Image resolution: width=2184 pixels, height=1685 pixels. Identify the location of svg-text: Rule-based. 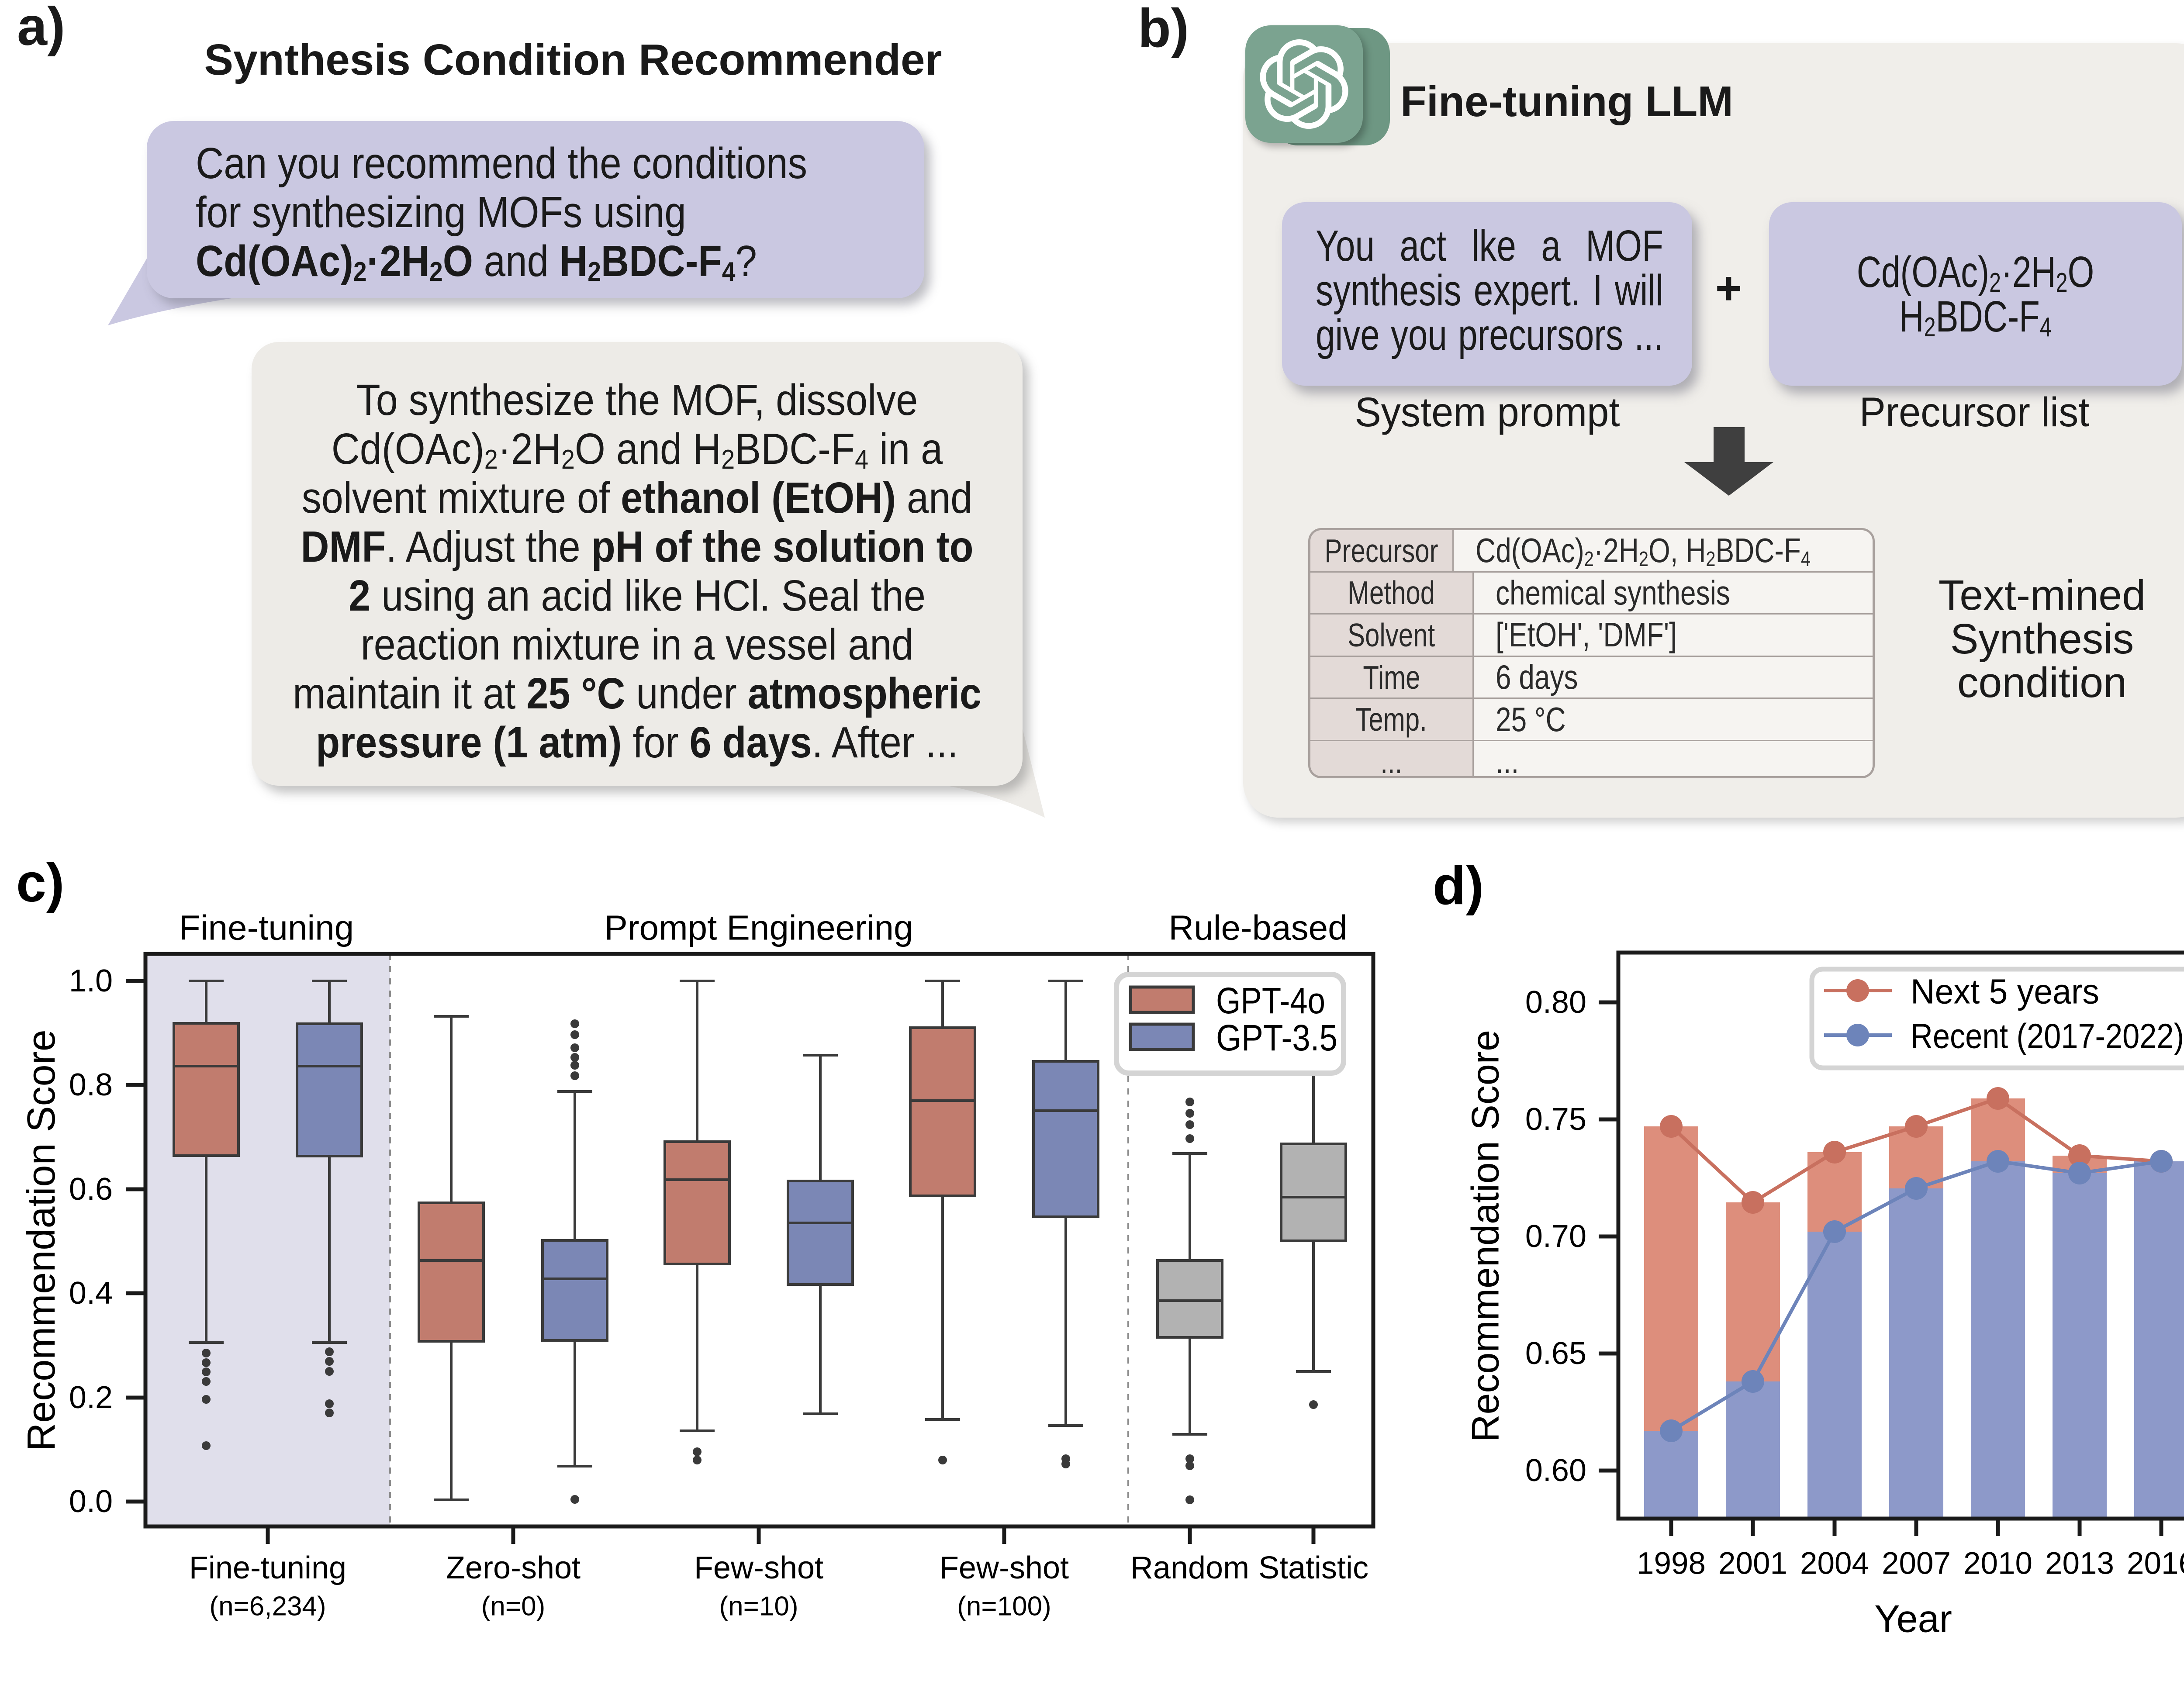
(1257, 927).